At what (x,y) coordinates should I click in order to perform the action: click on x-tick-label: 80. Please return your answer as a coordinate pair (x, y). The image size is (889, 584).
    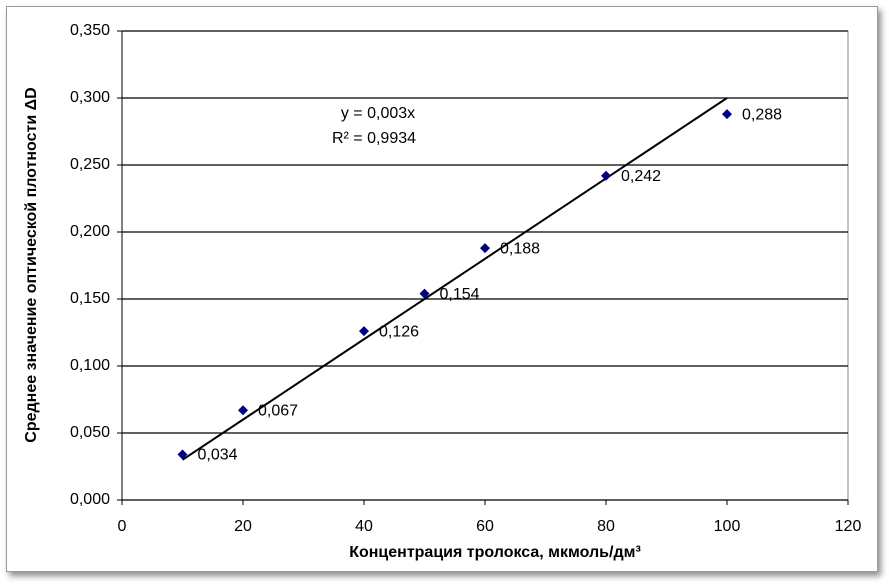
    Looking at the image, I should click on (606, 526).